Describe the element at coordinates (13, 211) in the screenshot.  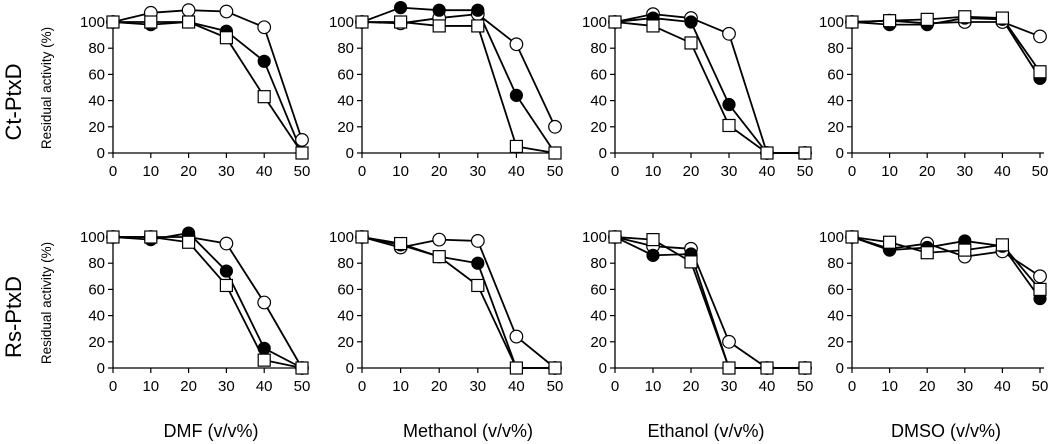
I see `row-labels: Ct-PtxD Rs-PtxD` at that location.